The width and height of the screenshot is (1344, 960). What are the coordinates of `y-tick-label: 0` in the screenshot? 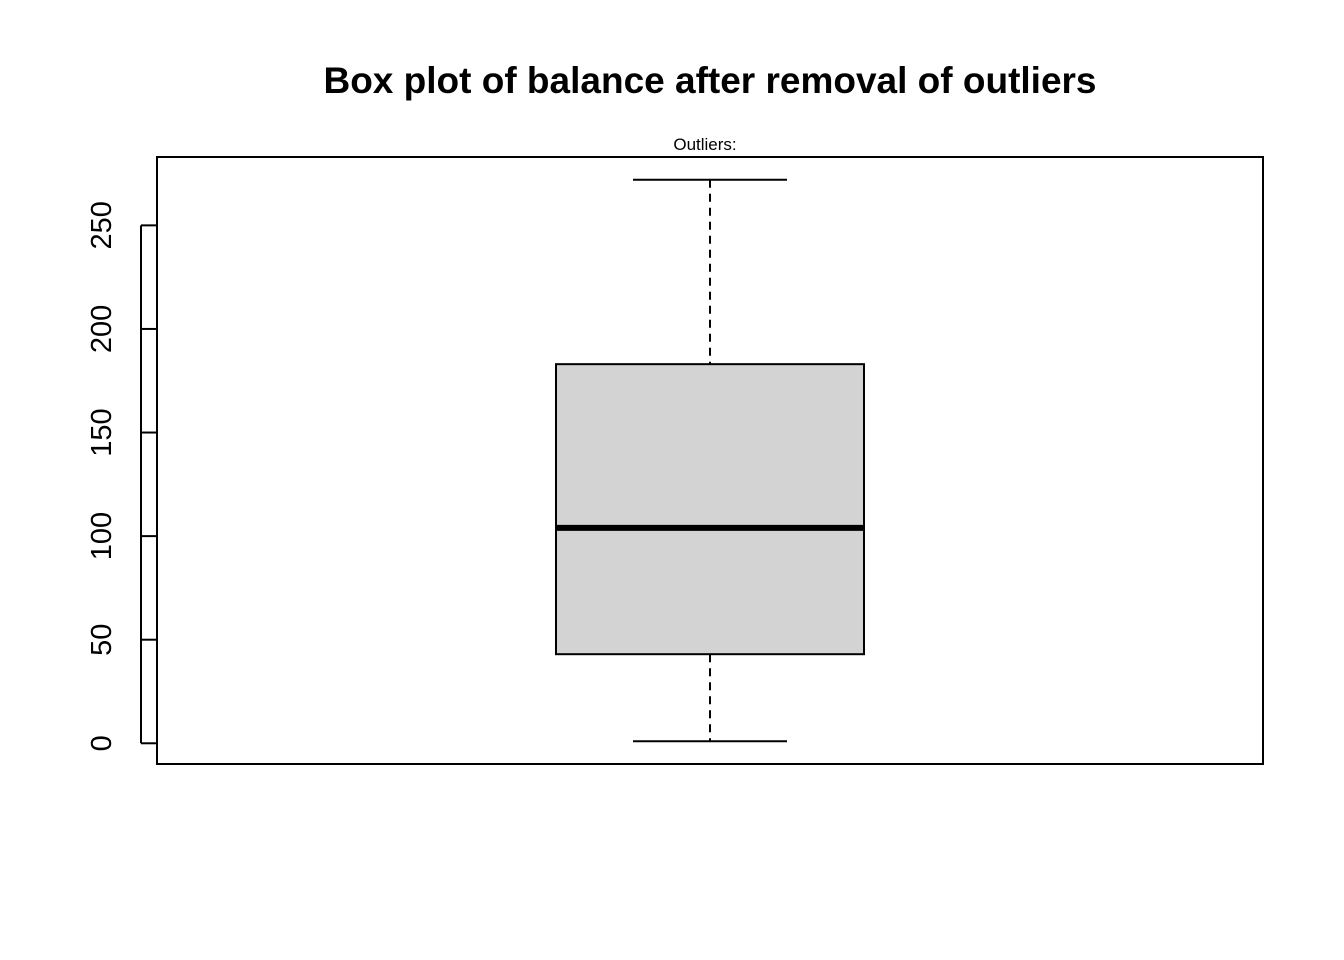 It's located at (102, 743).